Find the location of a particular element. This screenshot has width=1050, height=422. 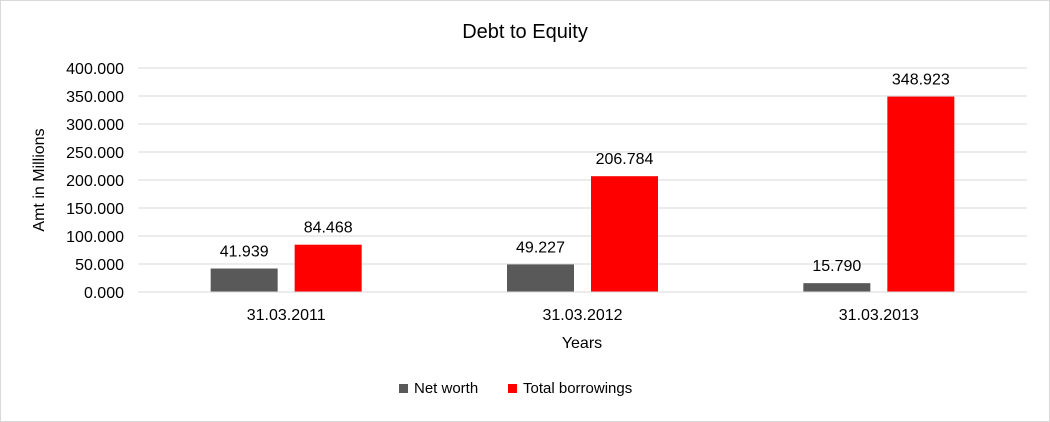

x-tick-label: 31.03.2011 is located at coordinates (286, 315).